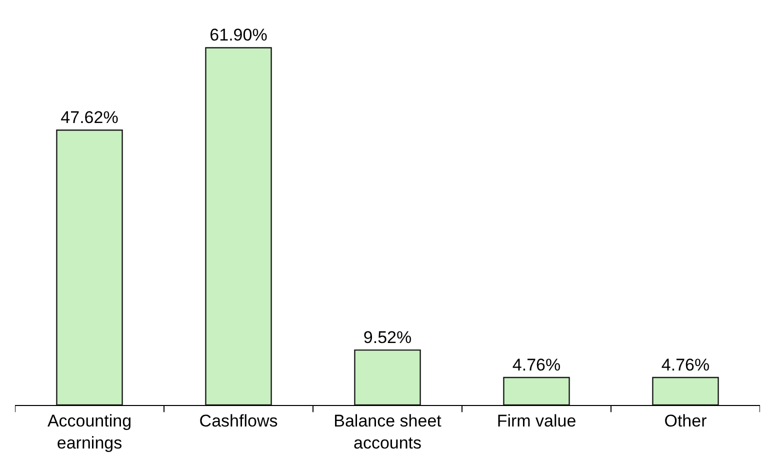  I want to click on x-tick-label: Firm value, so click(536, 420).